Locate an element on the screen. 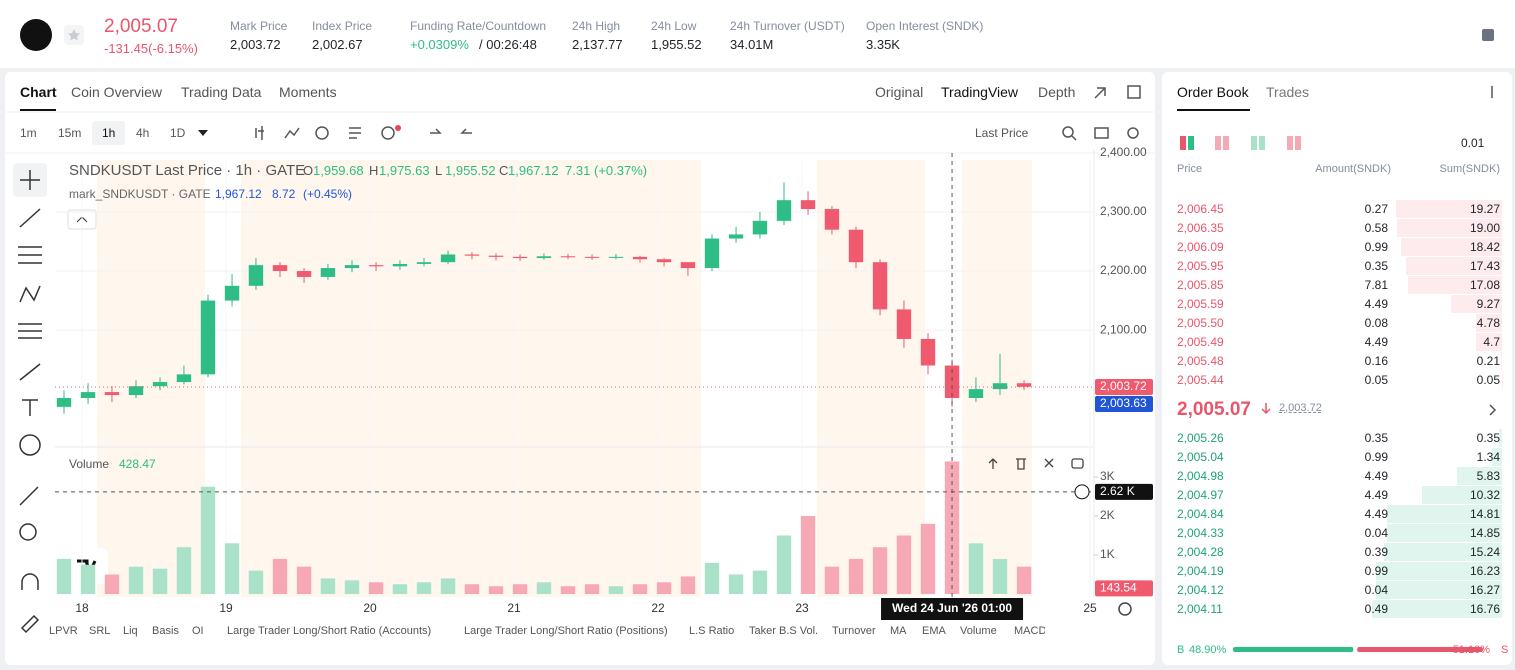 The image size is (1515, 670). view-tab: Original is located at coordinates (899, 92).